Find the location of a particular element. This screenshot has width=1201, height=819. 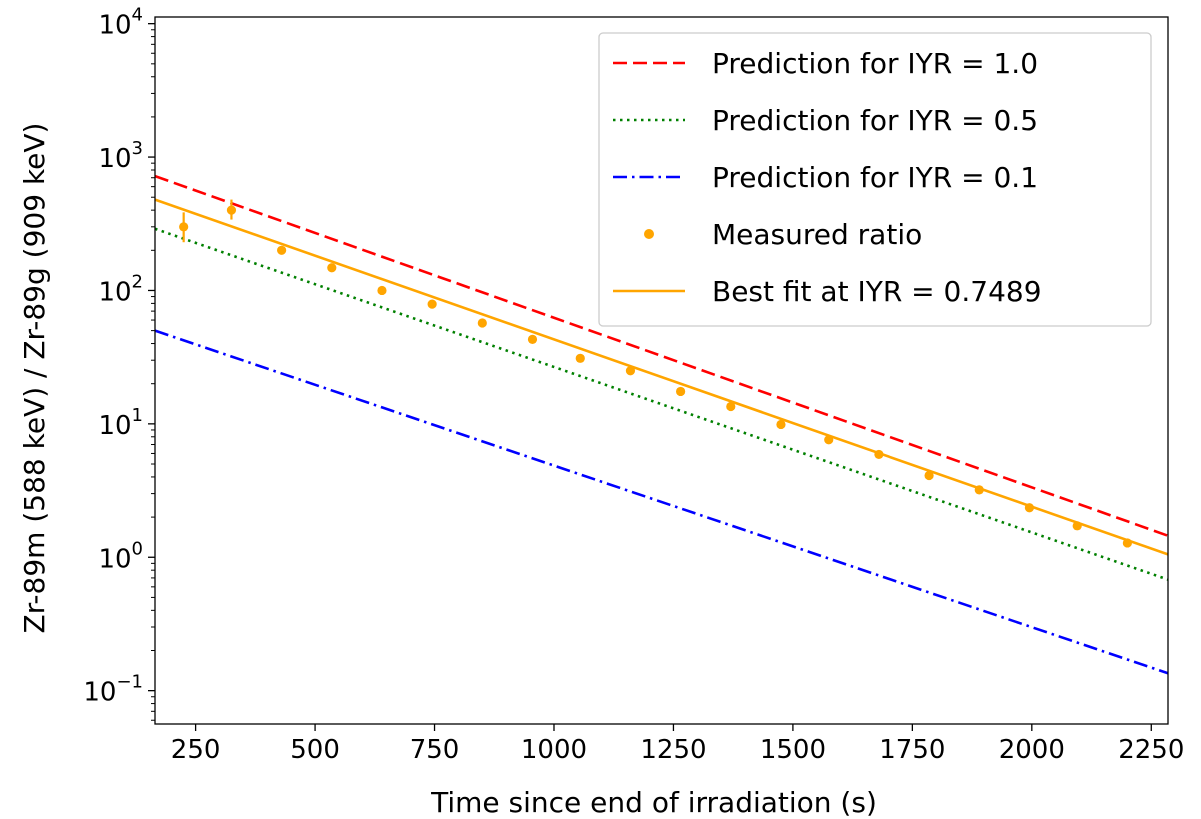

x-tick-label: 500 is located at coordinates (315, 750).